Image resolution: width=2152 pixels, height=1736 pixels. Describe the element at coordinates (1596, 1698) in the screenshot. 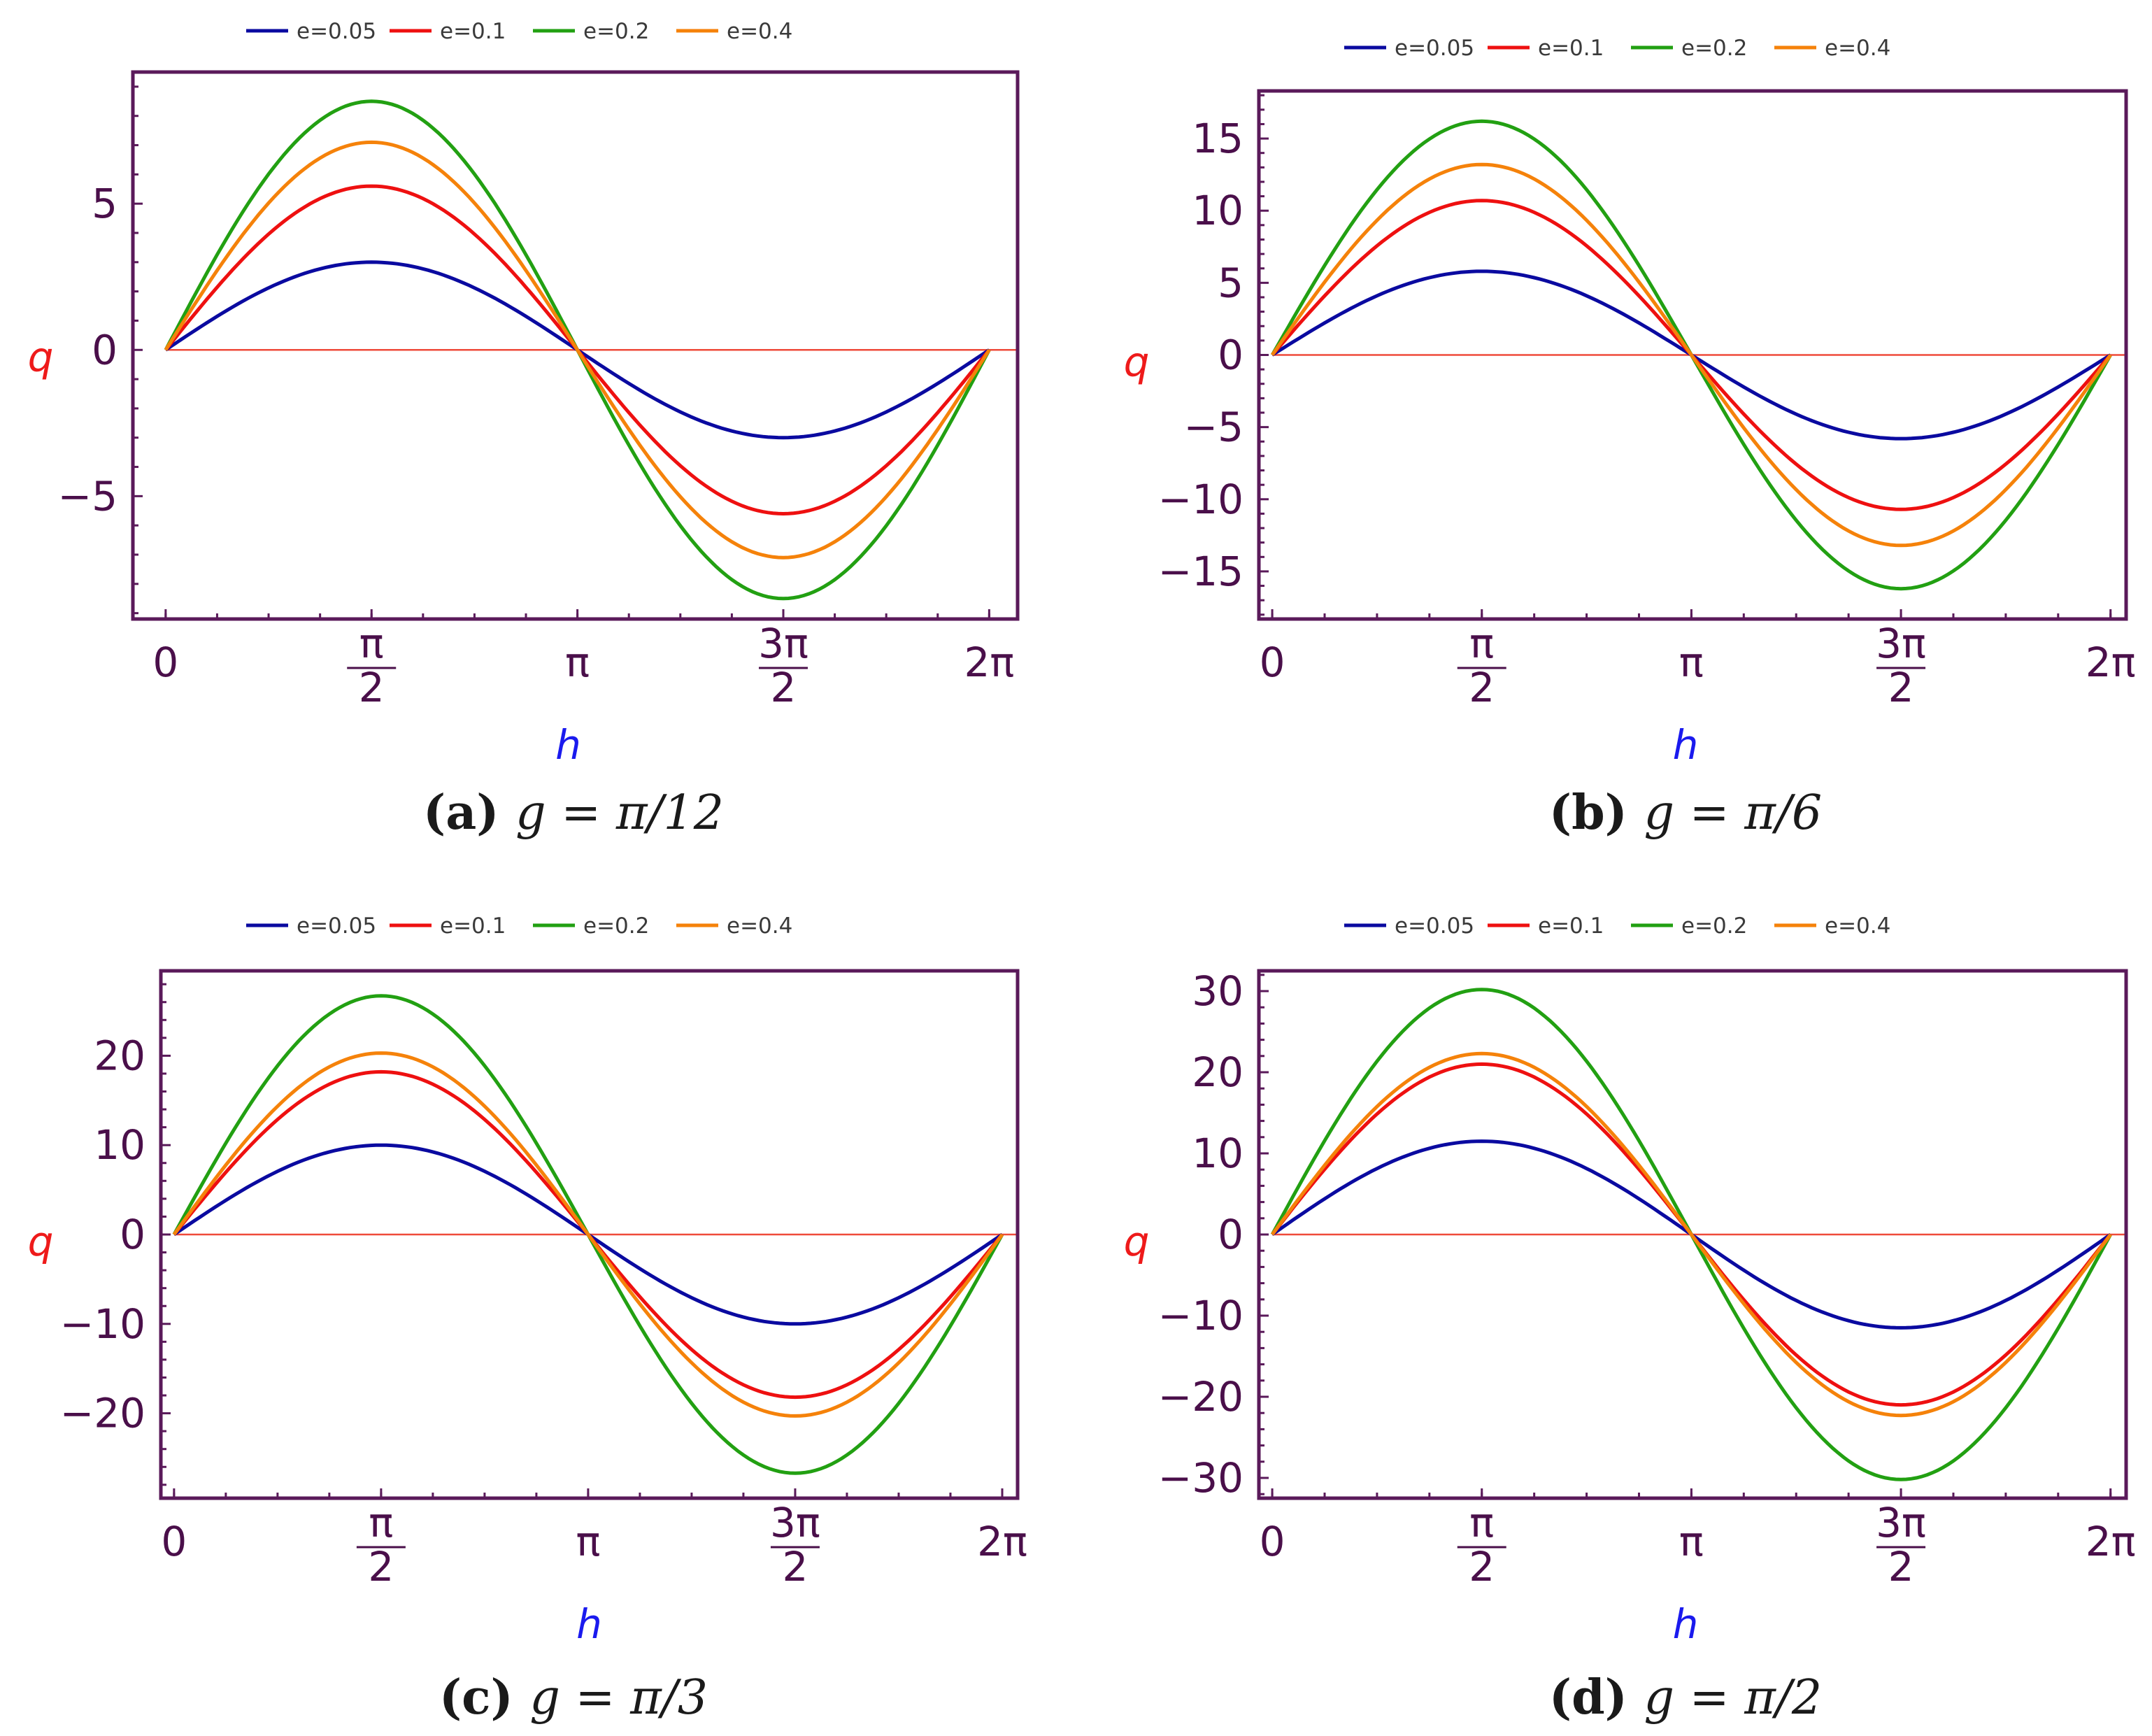

I see `caption-letter: (d)` at that location.